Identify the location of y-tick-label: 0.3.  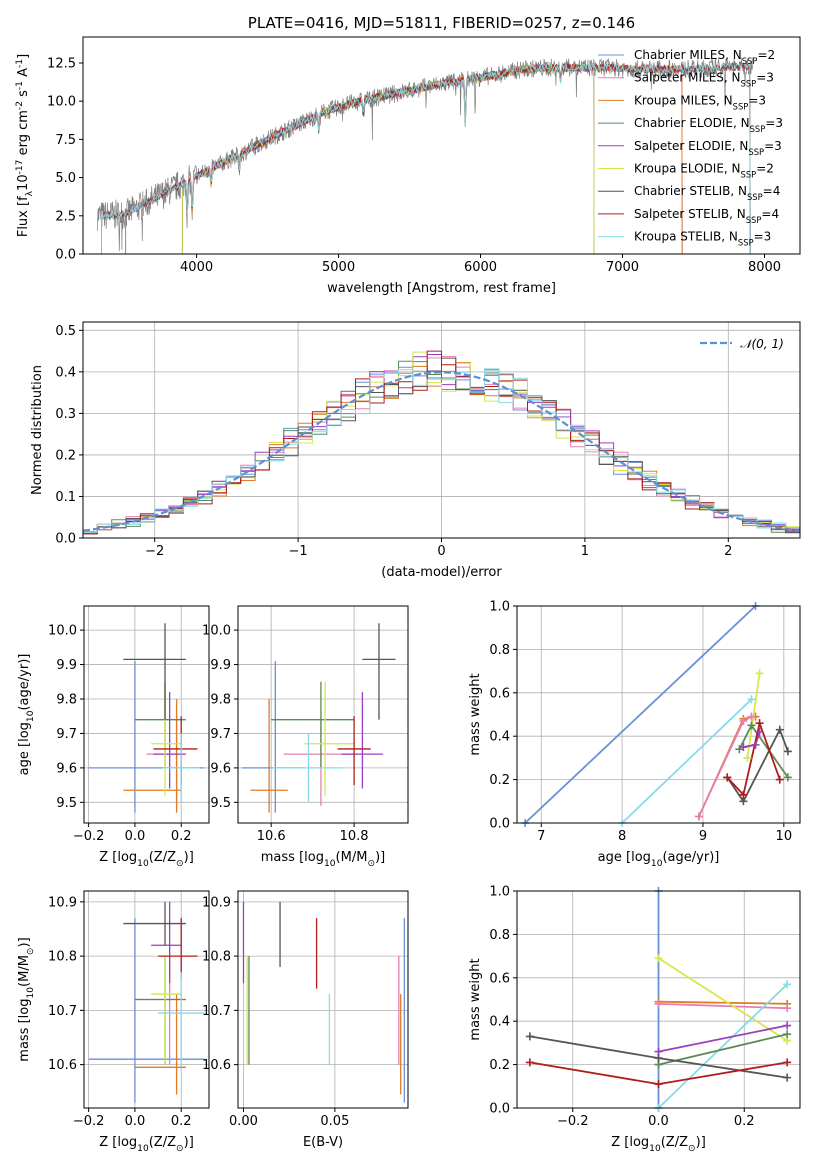
(65, 414).